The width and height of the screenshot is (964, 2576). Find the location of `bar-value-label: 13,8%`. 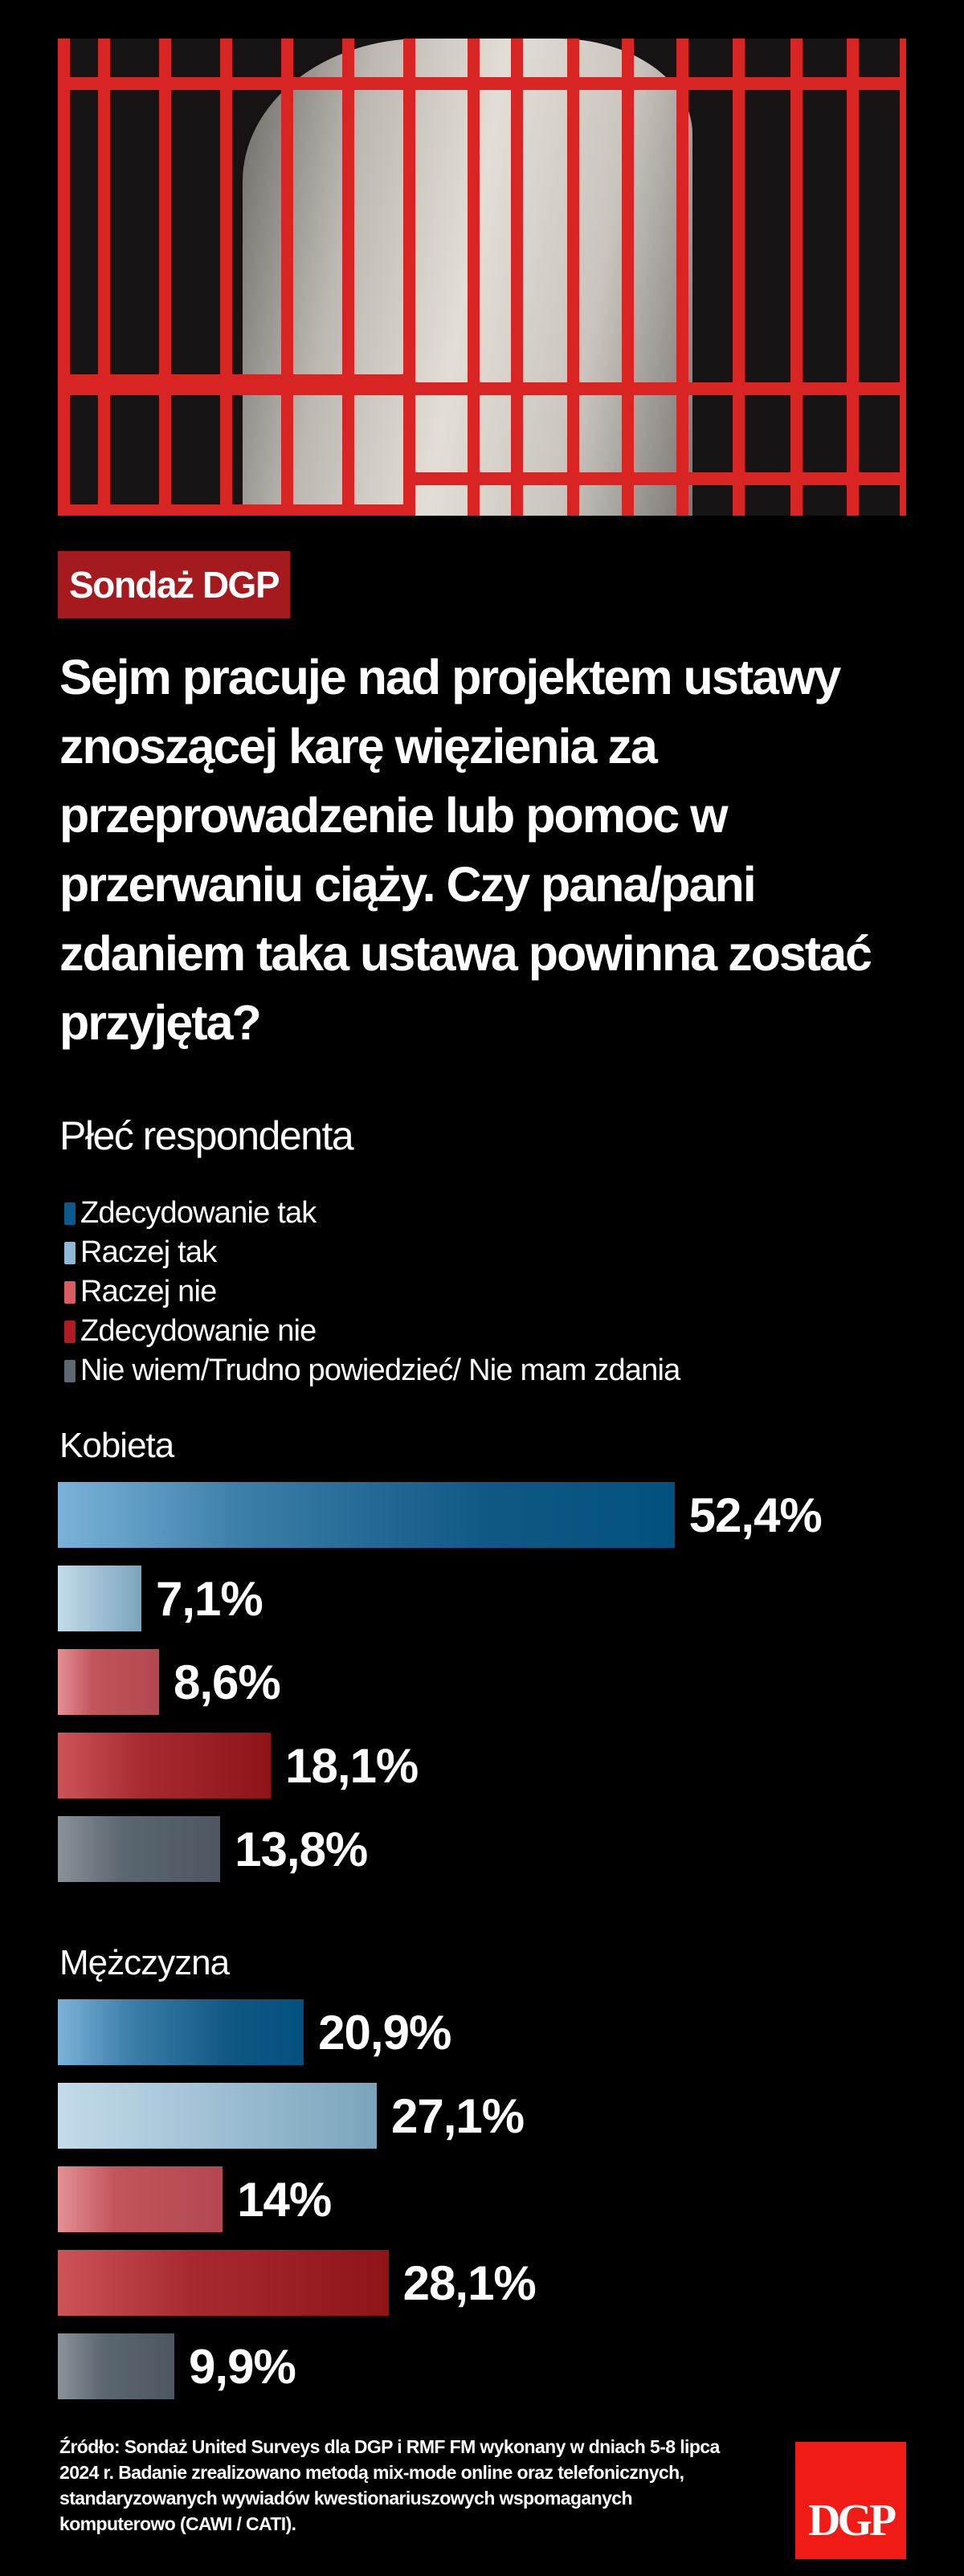

bar-value-label: 13,8% is located at coordinates (301, 1849).